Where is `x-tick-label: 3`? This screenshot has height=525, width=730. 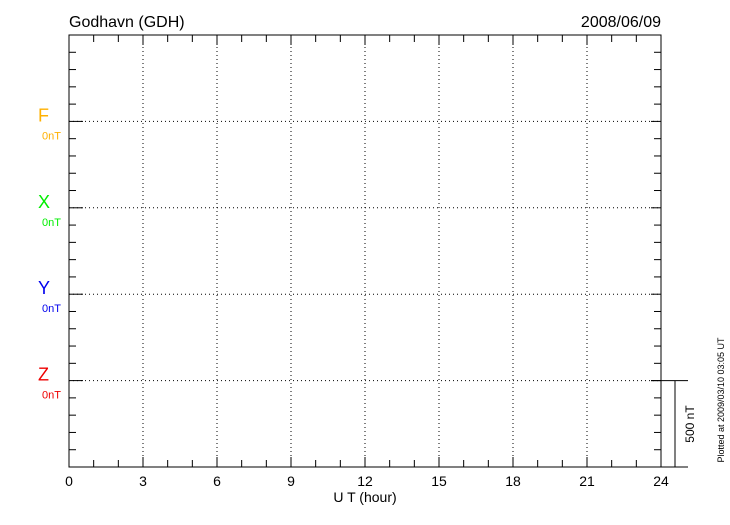 x-tick-label: 3 is located at coordinates (143, 481).